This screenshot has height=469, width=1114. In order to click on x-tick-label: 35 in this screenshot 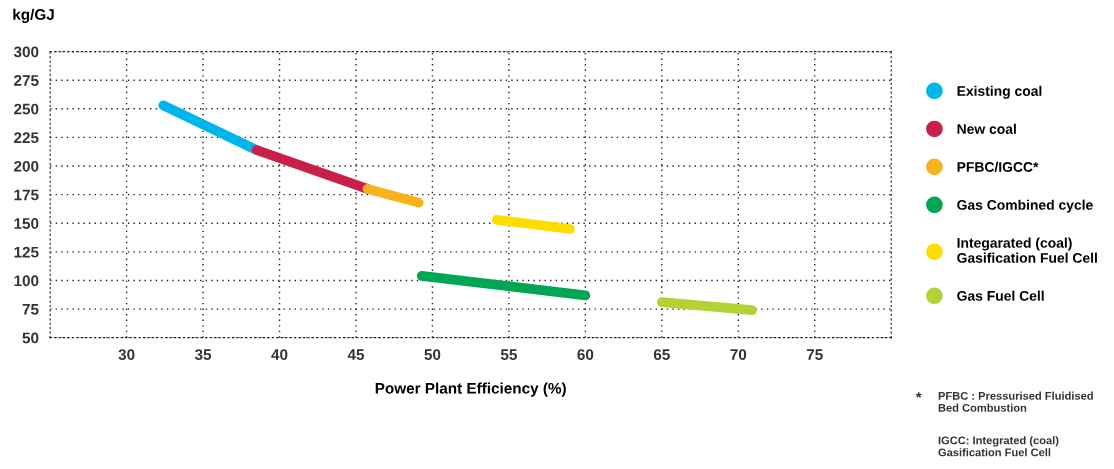, I will do `click(203, 355)`.